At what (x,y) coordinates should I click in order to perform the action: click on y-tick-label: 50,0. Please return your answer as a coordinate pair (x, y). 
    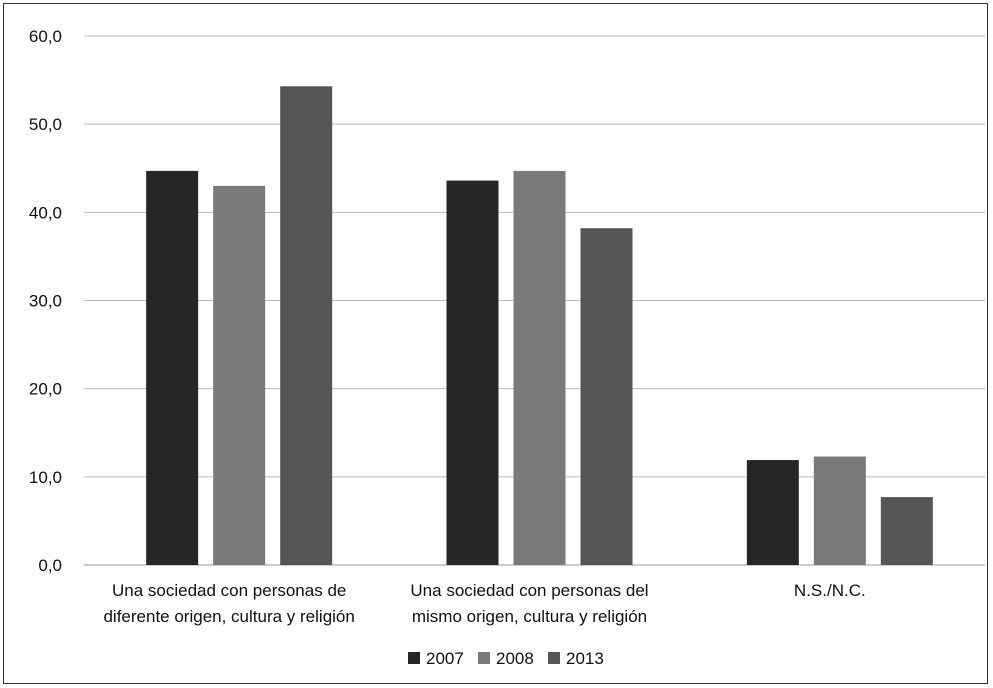
    Looking at the image, I should click on (45, 124).